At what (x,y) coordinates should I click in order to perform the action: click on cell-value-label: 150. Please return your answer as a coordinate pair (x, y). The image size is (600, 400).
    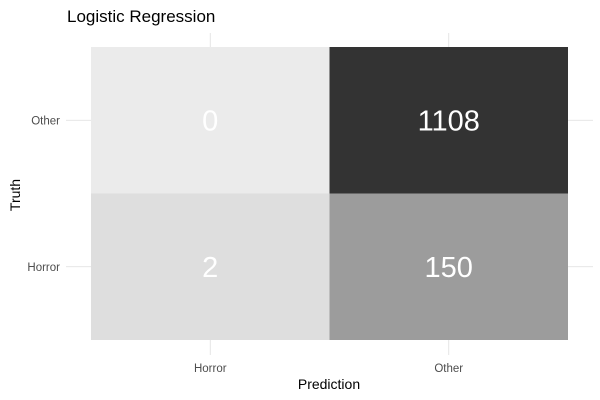
    Looking at the image, I should click on (449, 268).